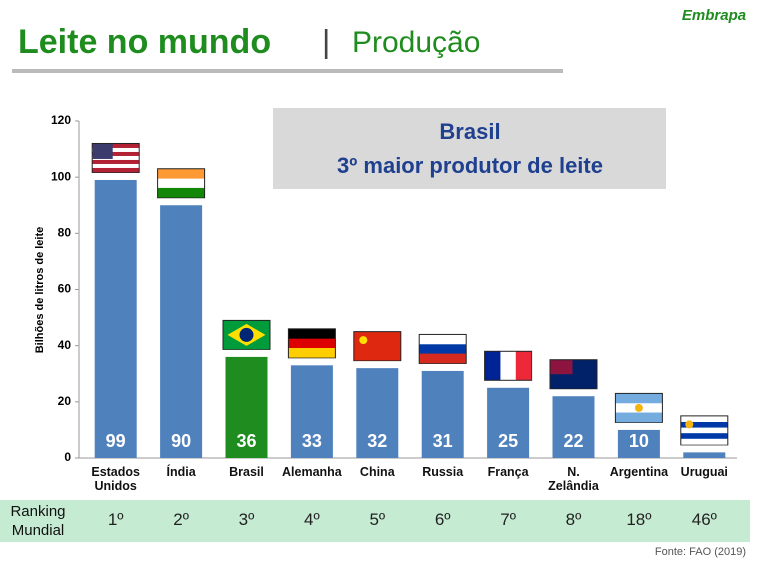  What do you see at coordinates (377, 472) in the screenshot?
I see `x-tick-label: China` at bounding box center [377, 472].